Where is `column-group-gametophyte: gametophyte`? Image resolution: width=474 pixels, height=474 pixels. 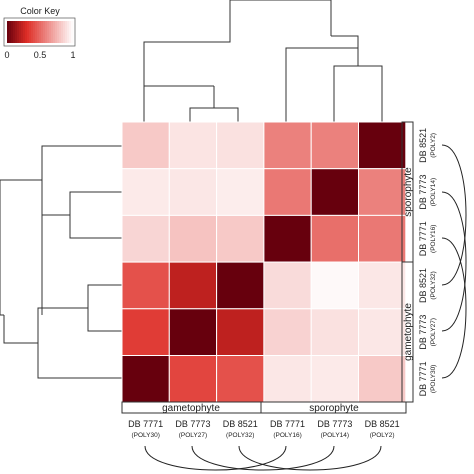 column-group-gametophyte: gametophyte is located at coordinates (191, 408).